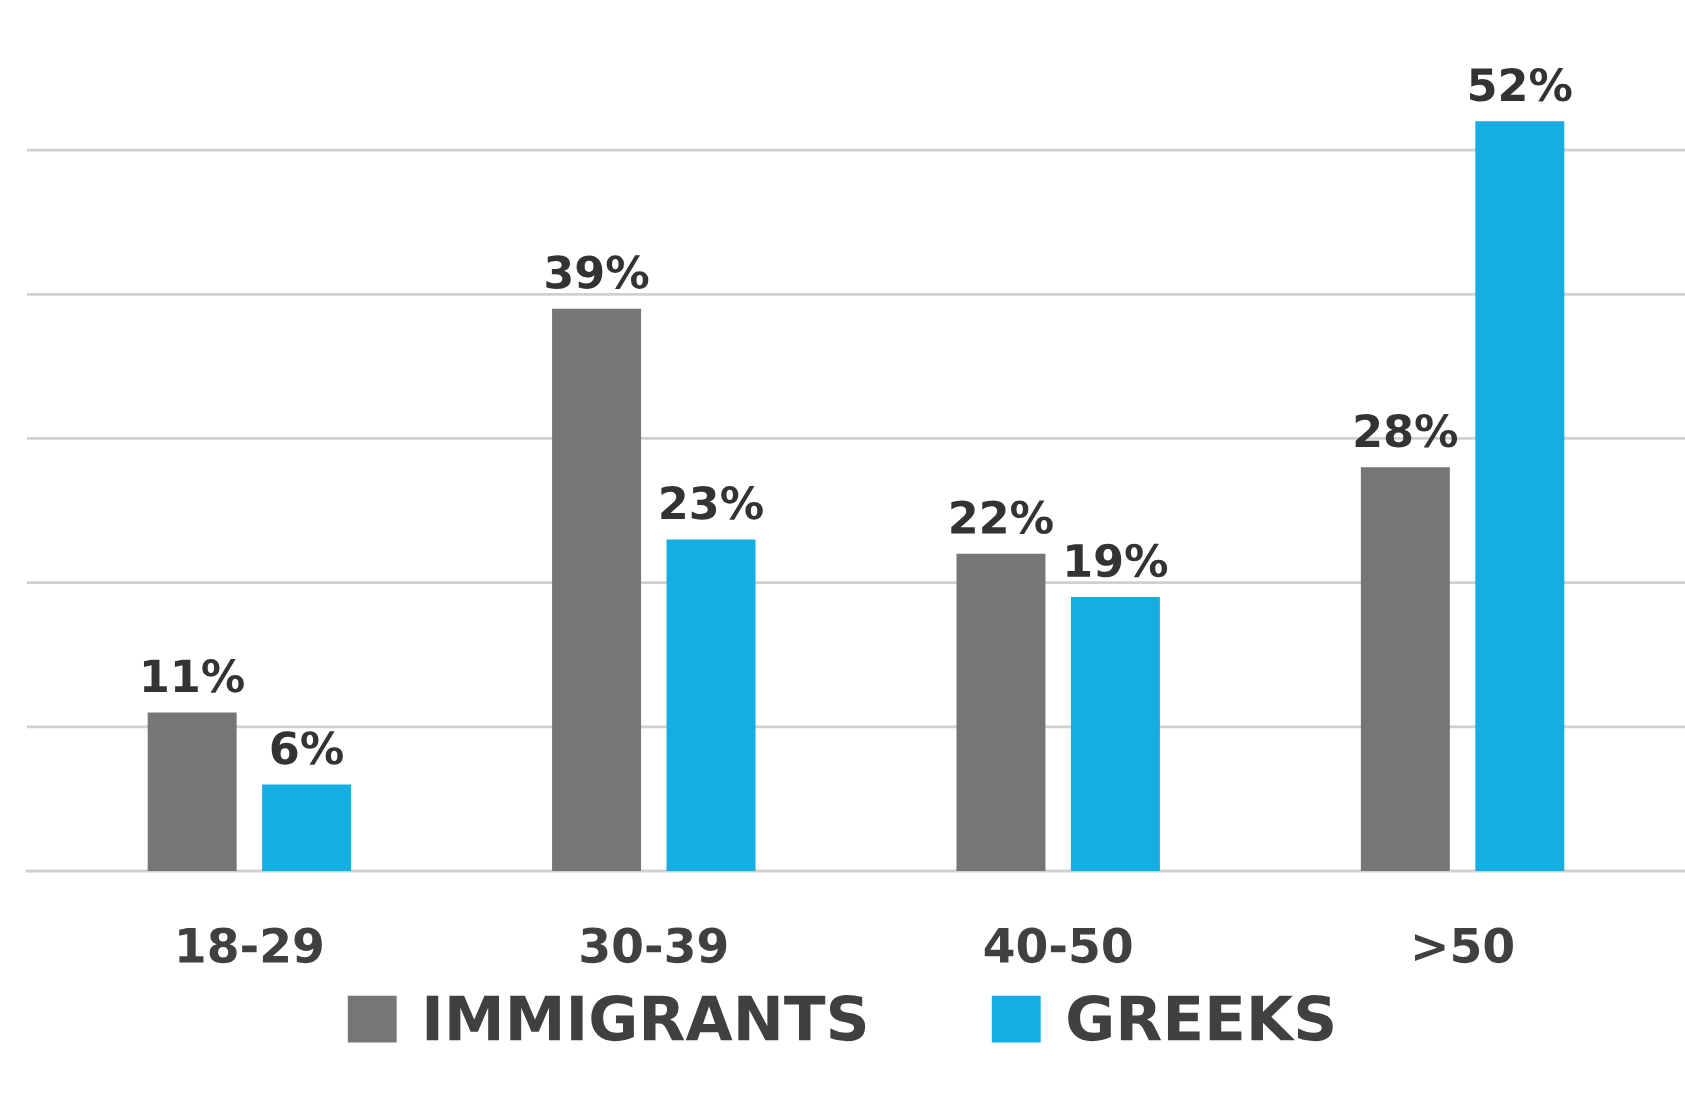  Describe the element at coordinates (1406, 430) in the screenshot. I see `data-label: 28%` at that location.